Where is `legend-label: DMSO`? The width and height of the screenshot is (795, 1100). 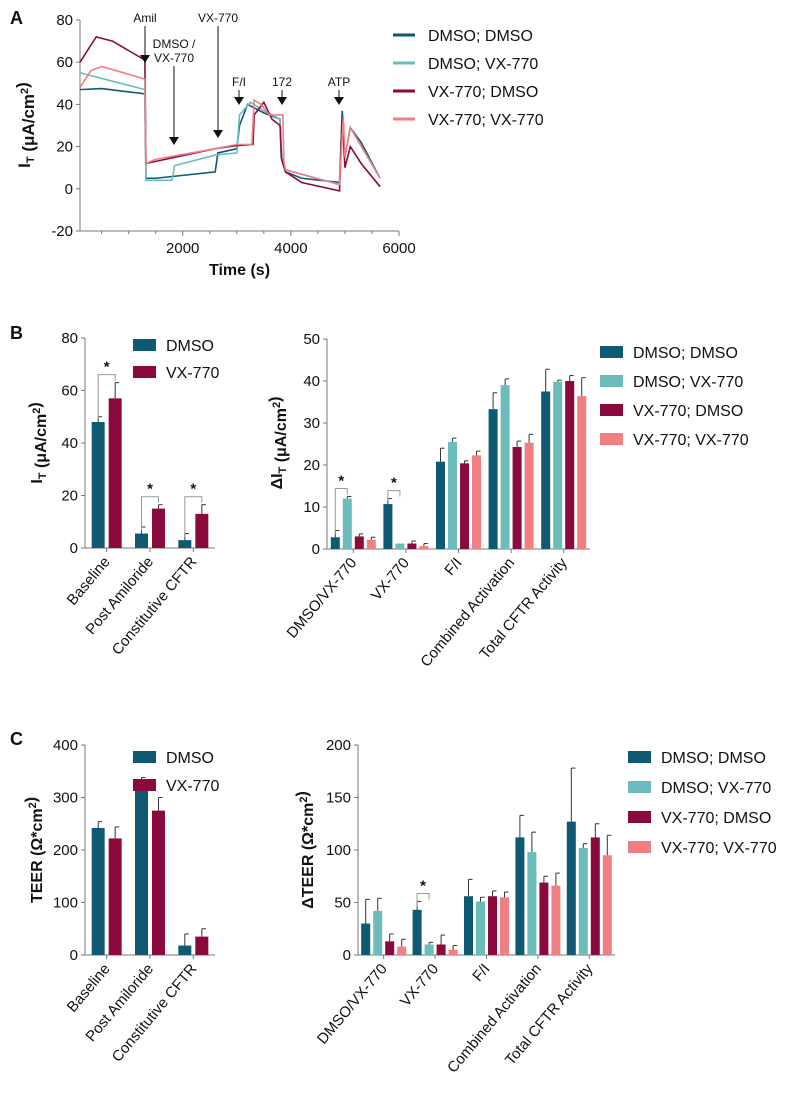
legend-label: DMSO is located at coordinates (190, 758).